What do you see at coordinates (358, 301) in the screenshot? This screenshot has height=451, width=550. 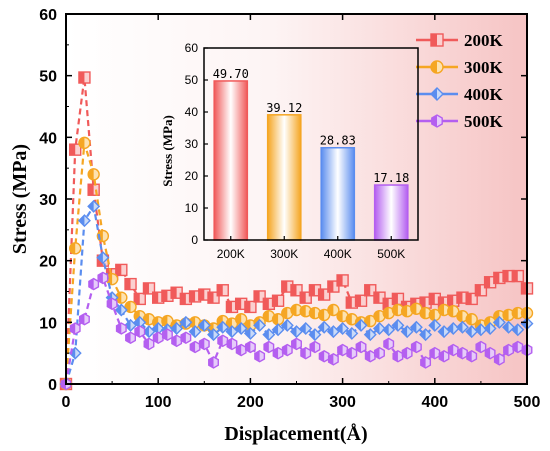 I see `data-point-200K-32-half` at bounding box center [358, 301].